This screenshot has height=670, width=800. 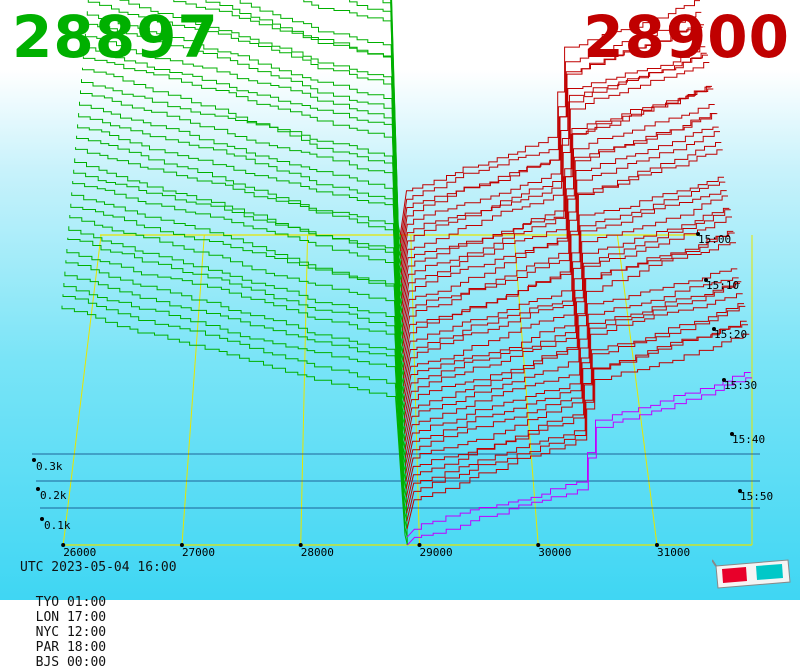 I want to click on depth-tick-label: 0.2k, so click(x=53, y=495).